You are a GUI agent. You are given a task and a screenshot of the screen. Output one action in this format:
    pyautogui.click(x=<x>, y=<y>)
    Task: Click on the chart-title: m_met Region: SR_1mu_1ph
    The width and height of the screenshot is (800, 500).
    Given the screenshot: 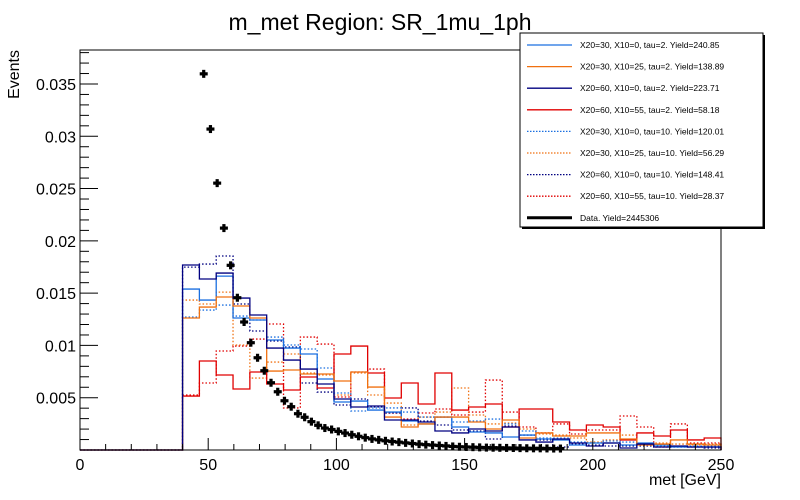 What is the action you would take?
    pyautogui.click(x=380, y=22)
    